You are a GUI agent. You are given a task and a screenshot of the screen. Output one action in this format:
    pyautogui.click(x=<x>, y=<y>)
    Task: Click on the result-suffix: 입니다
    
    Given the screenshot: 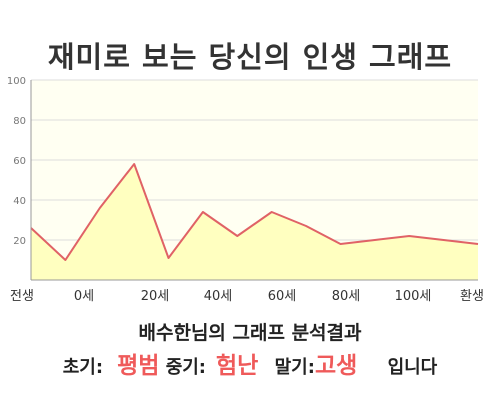 What is the action you would take?
    pyautogui.click(x=412, y=367)
    